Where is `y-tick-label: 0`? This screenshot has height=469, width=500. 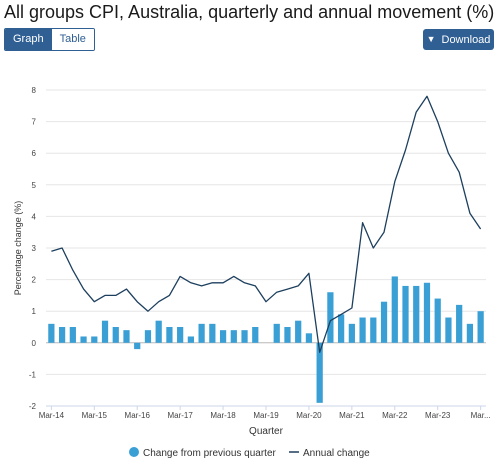 y-tick-label: 0 is located at coordinates (34, 343).